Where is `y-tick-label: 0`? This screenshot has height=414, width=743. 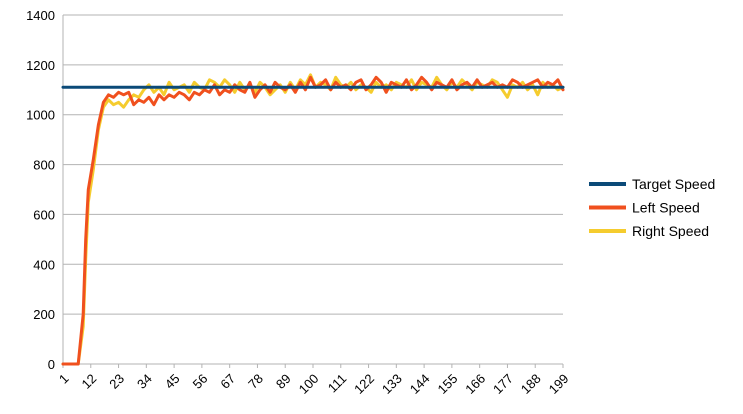 y-tick-label: 0 is located at coordinates (51, 364).